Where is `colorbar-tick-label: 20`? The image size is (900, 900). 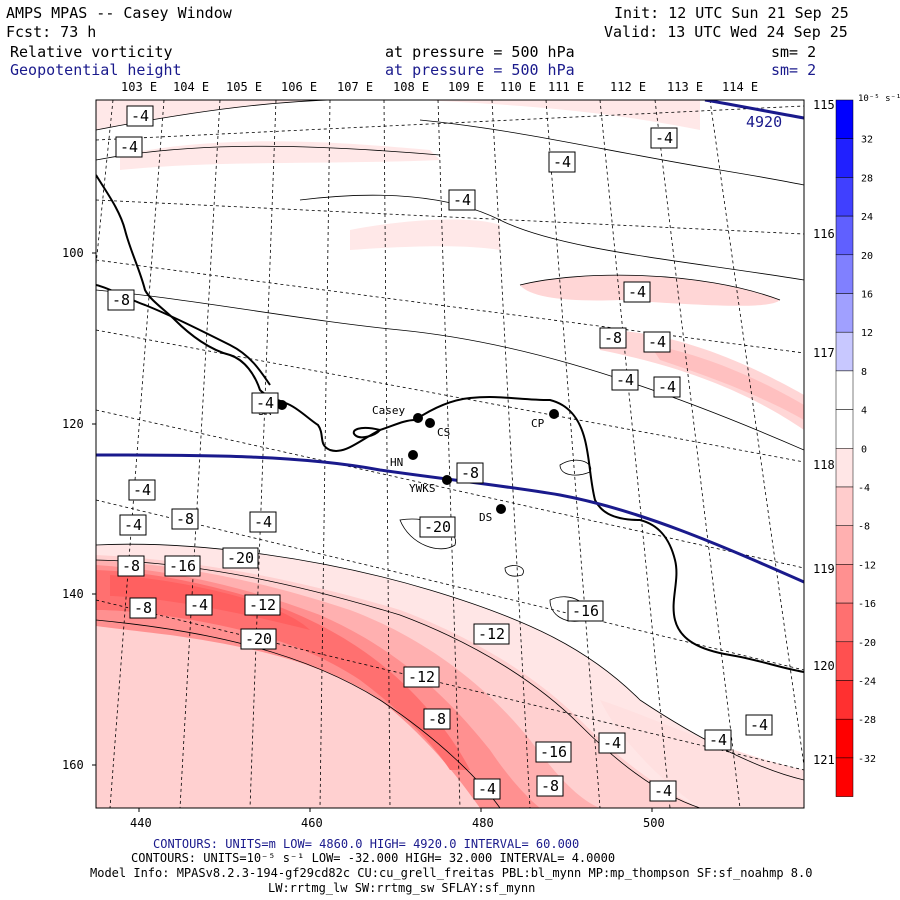
colorbar-tick-label: 20 is located at coordinates (867, 256).